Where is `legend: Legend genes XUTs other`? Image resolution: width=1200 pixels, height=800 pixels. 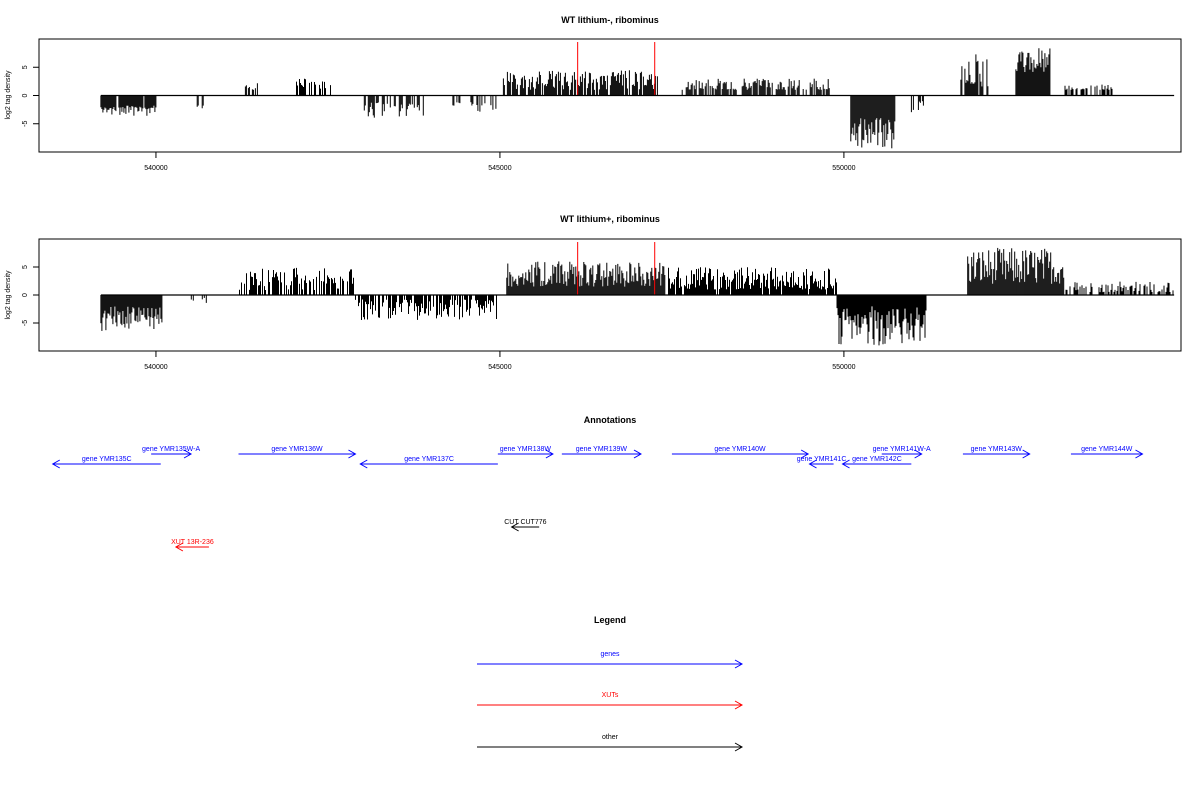
legend: Legend genes XUTs other is located at coordinates (610, 683).